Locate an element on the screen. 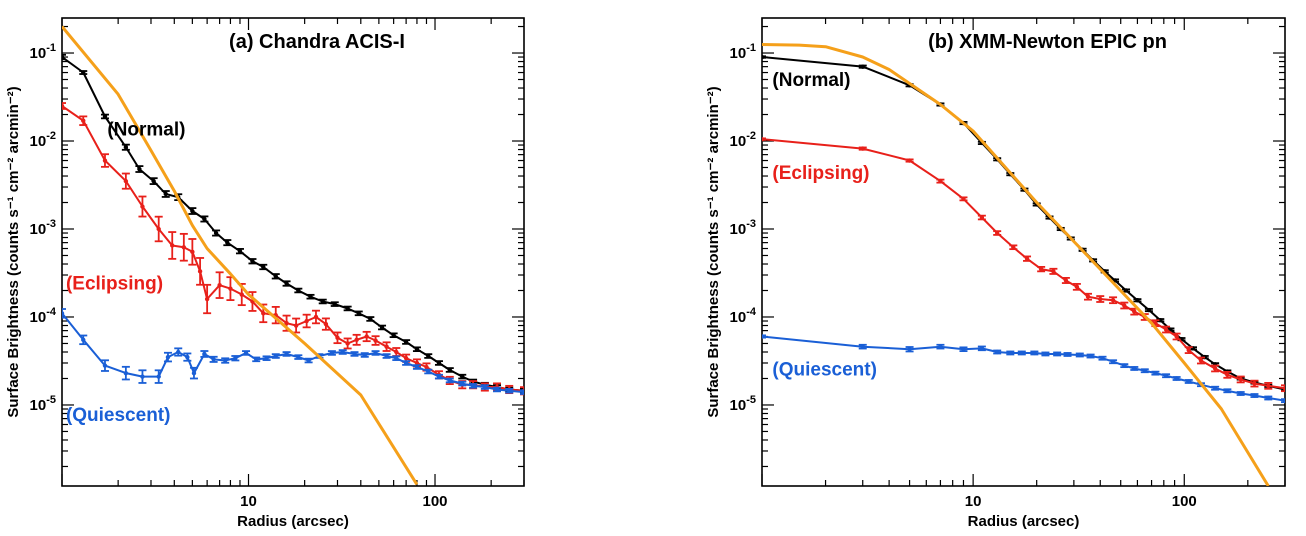  y-tick-label: 10⁻⁴ is located at coordinates (743, 316).